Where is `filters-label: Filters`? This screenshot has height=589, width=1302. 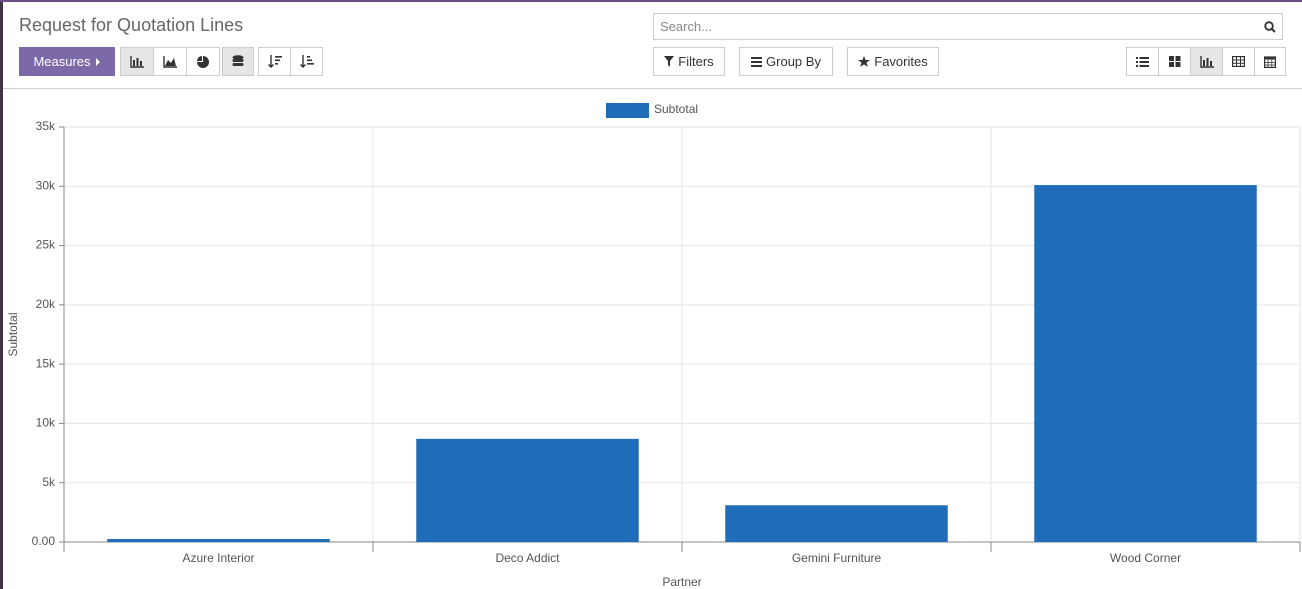
filters-label: Filters is located at coordinates (696, 61).